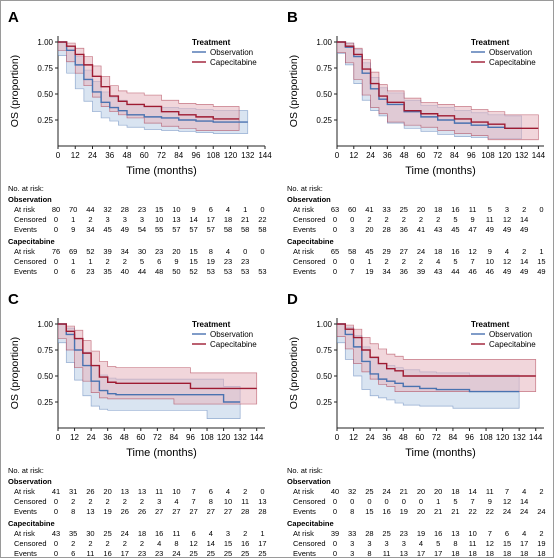 The height and width of the screenshot is (558, 554). Describe the element at coordinates (73, 533) in the screenshot. I see `risk-cell: 35` at that location.